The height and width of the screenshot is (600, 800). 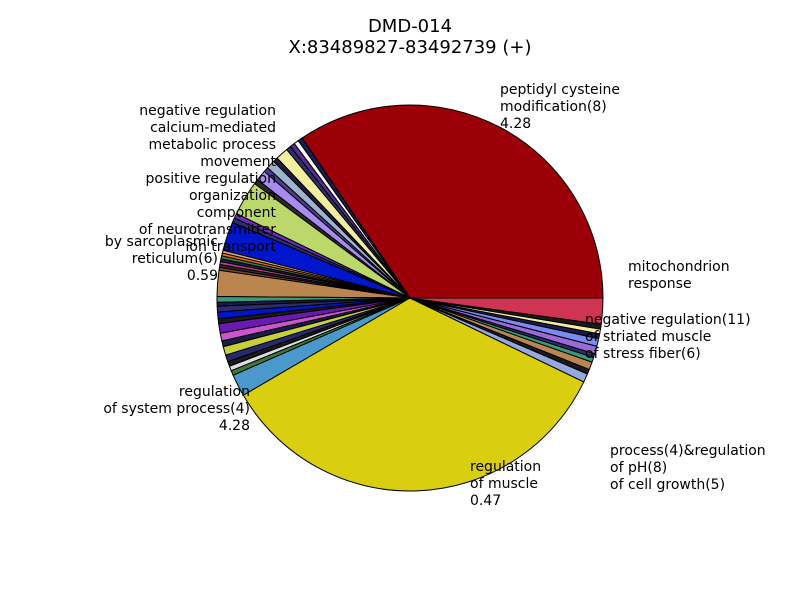 I want to click on slice-label-5-line-8: ion transport, so click(x=231, y=247).